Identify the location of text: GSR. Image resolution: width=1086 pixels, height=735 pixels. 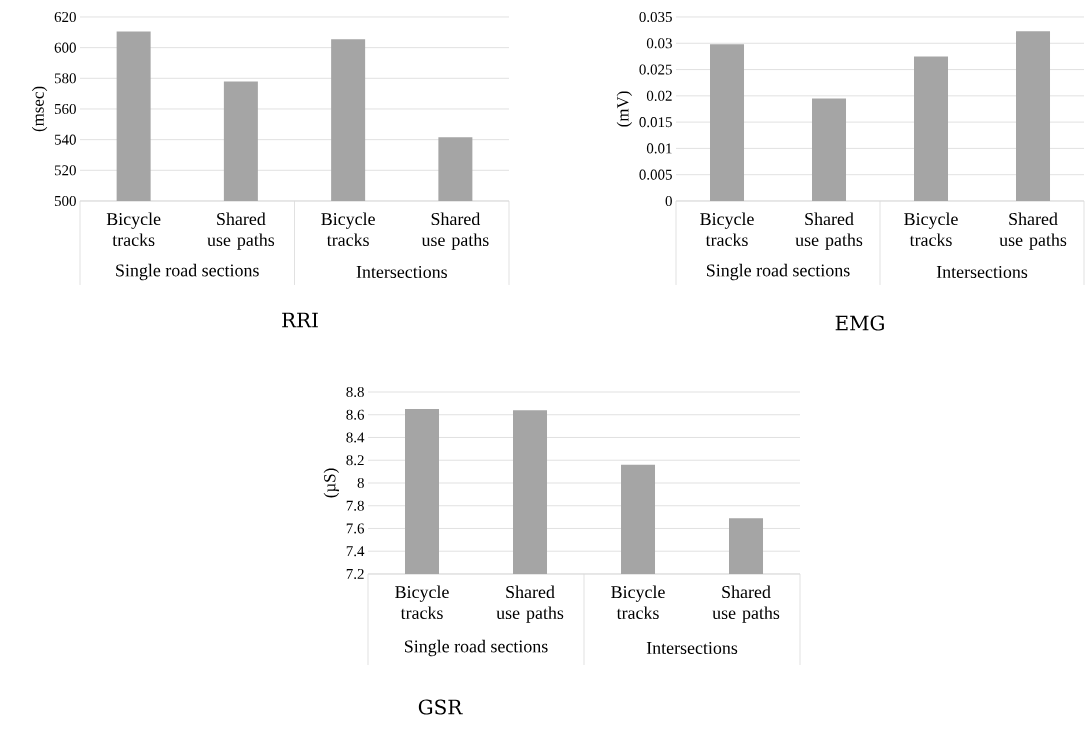
(440, 707).